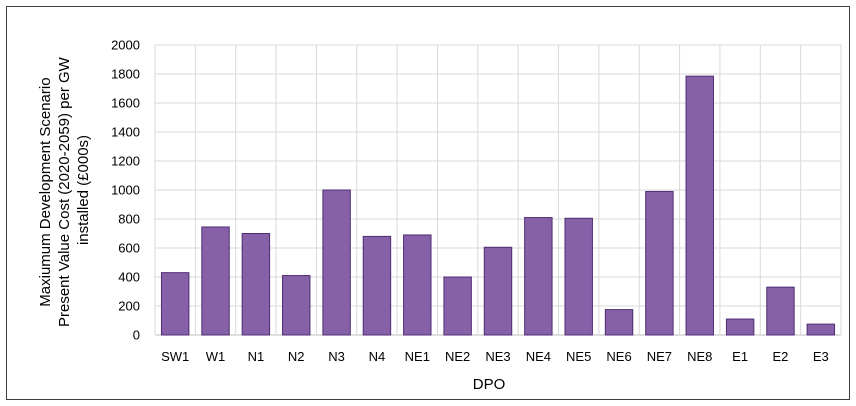 This screenshot has height=406, width=856. I want to click on bar-sw1, so click(175, 304).